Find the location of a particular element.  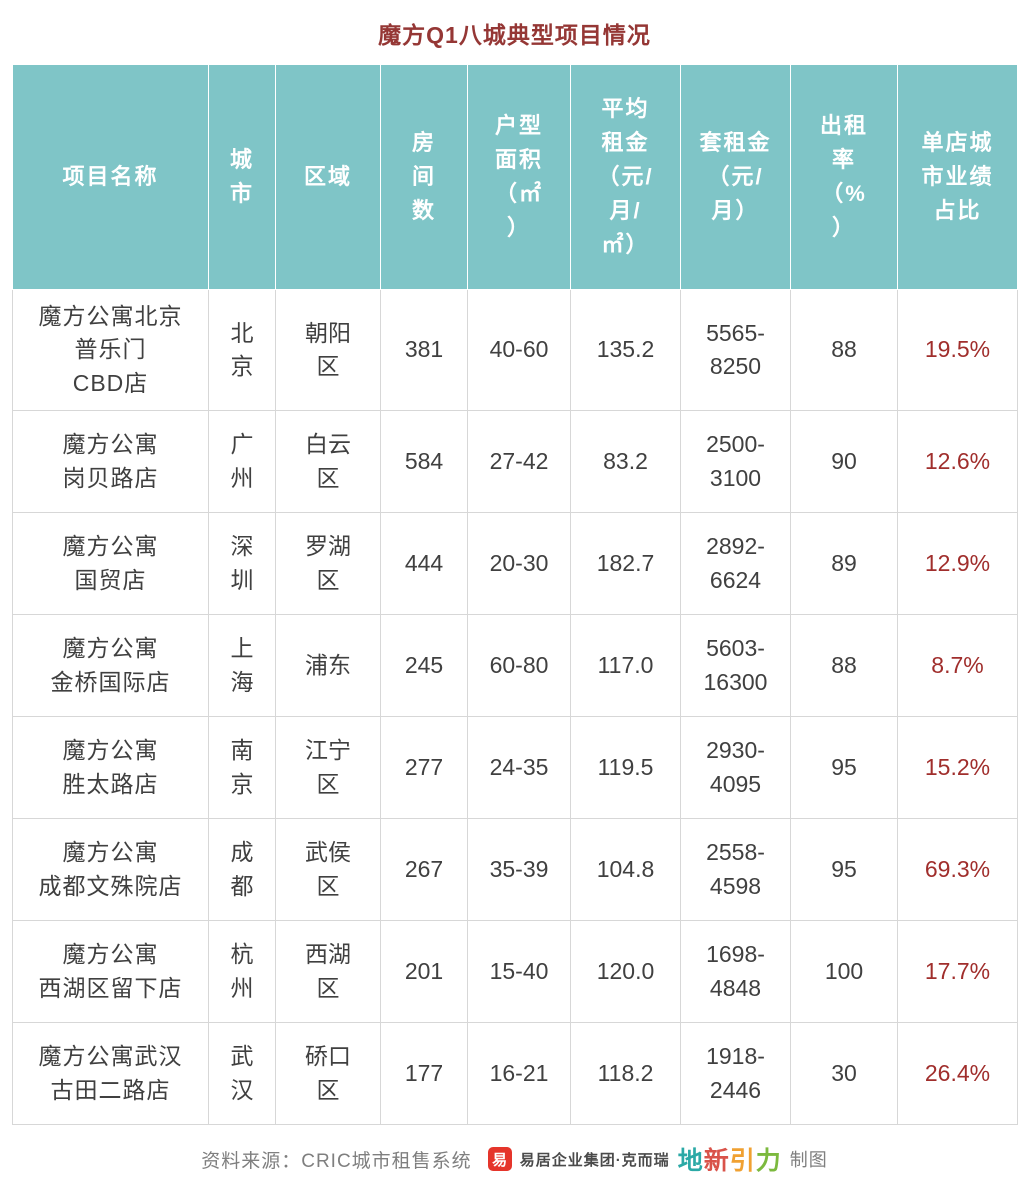

cell-unit-area: 27-42 is located at coordinates (519, 462).